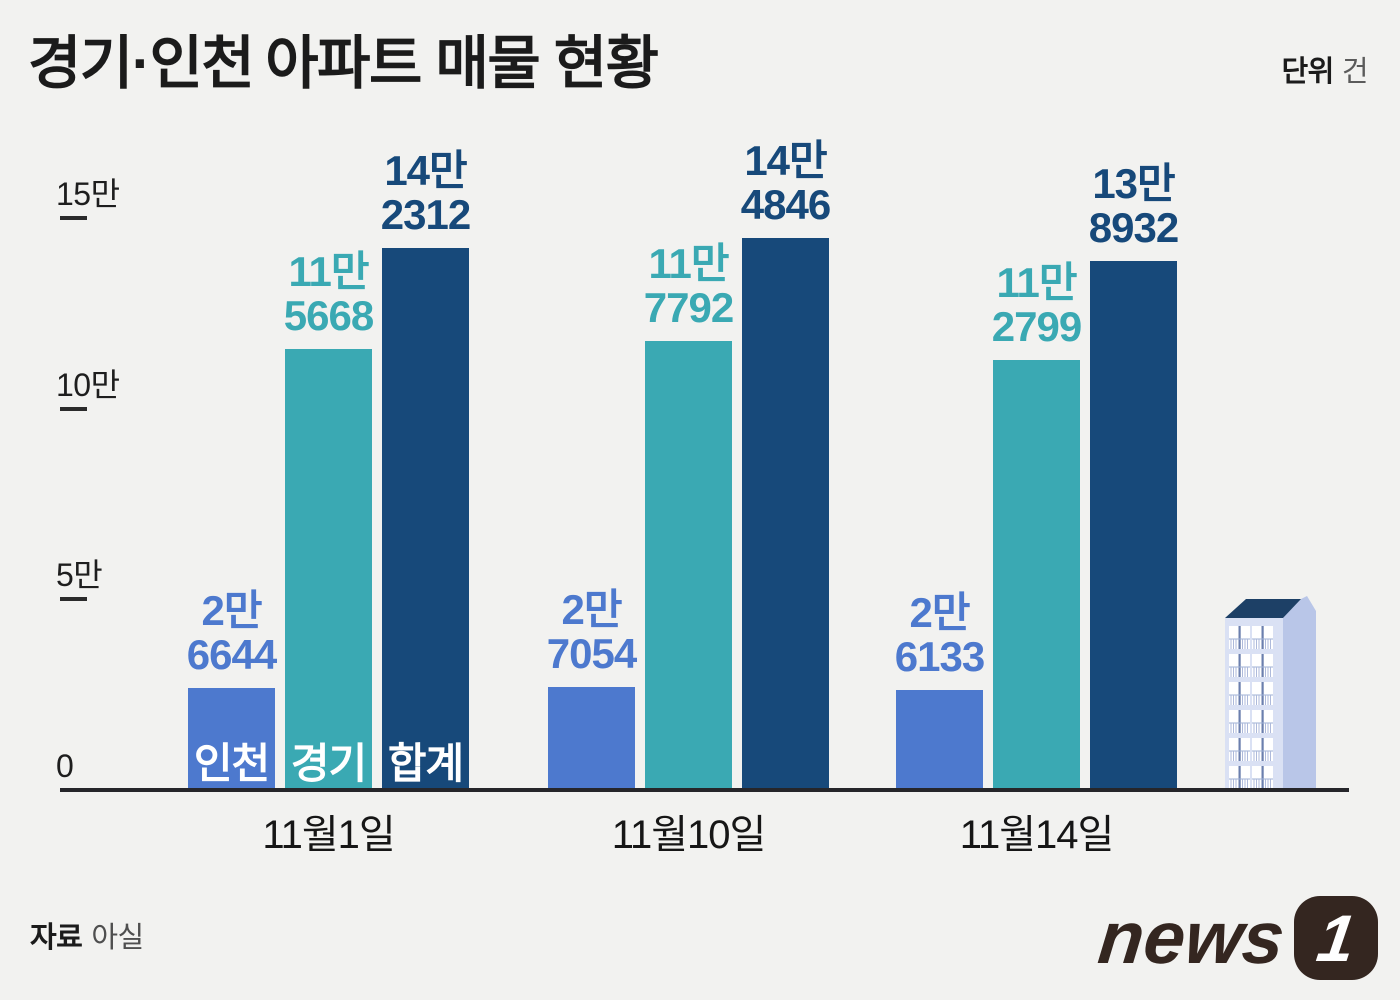 Image resolution: width=1400 pixels, height=1000 pixels. I want to click on news1-logo: news 1, so click(1236, 938).